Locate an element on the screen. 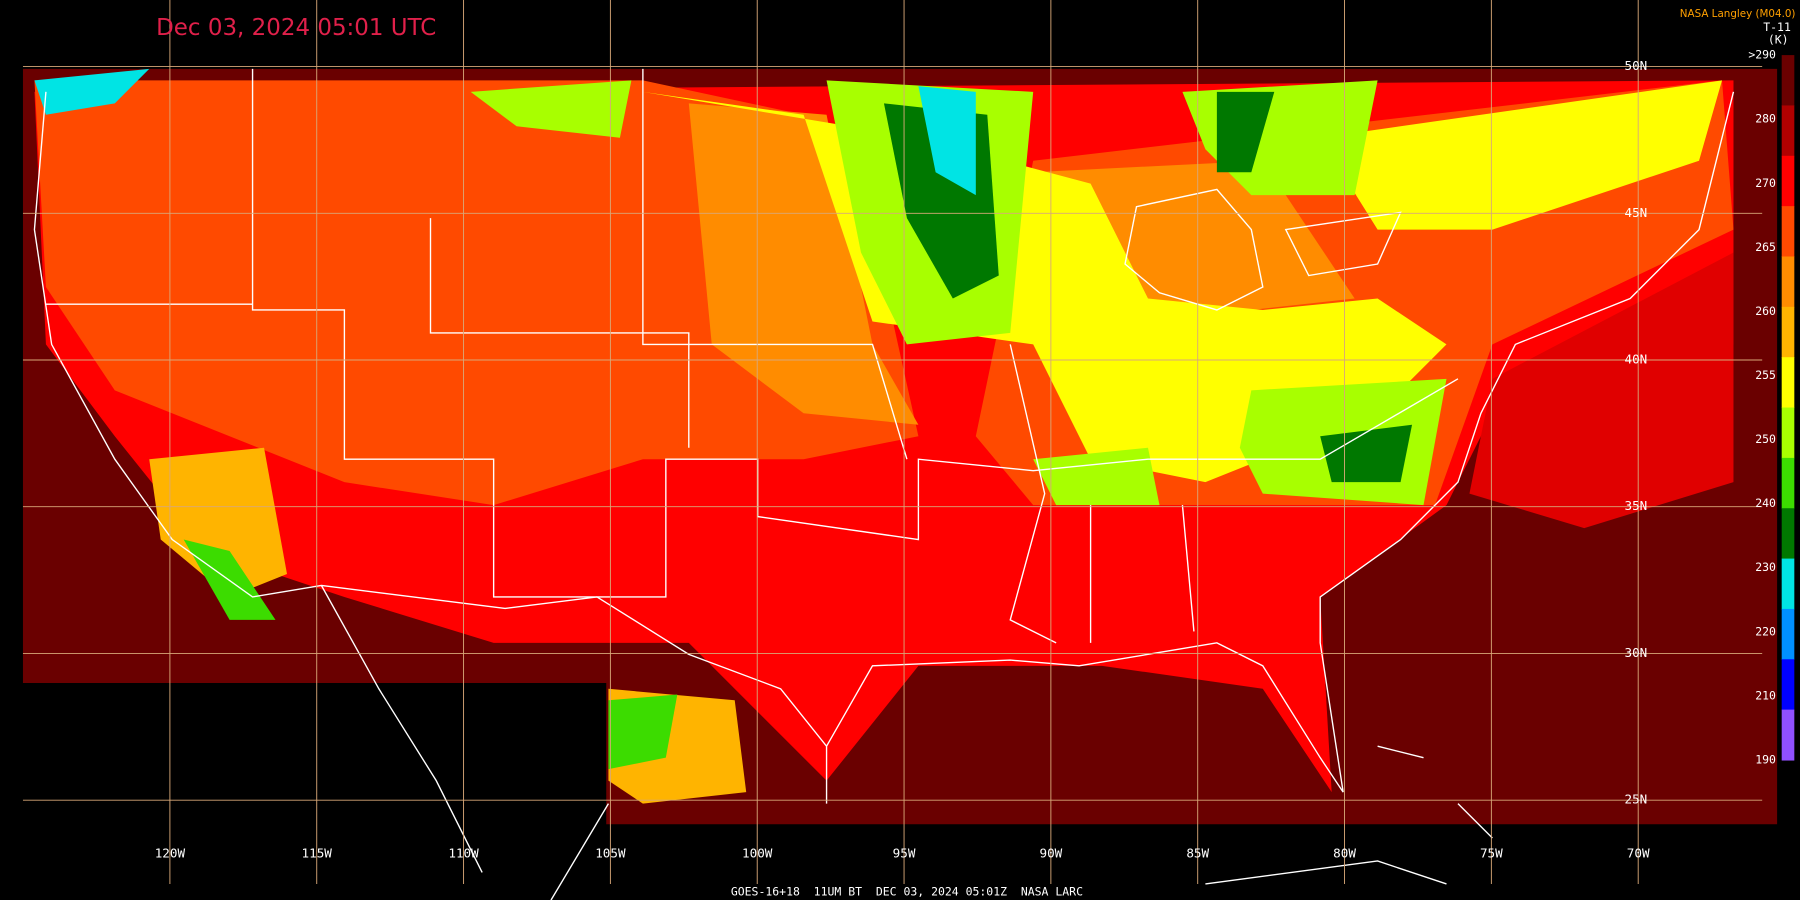 Image resolution: width=1800 pixels, height=900 pixels. longitude-label: 80W is located at coordinates (1344, 853).